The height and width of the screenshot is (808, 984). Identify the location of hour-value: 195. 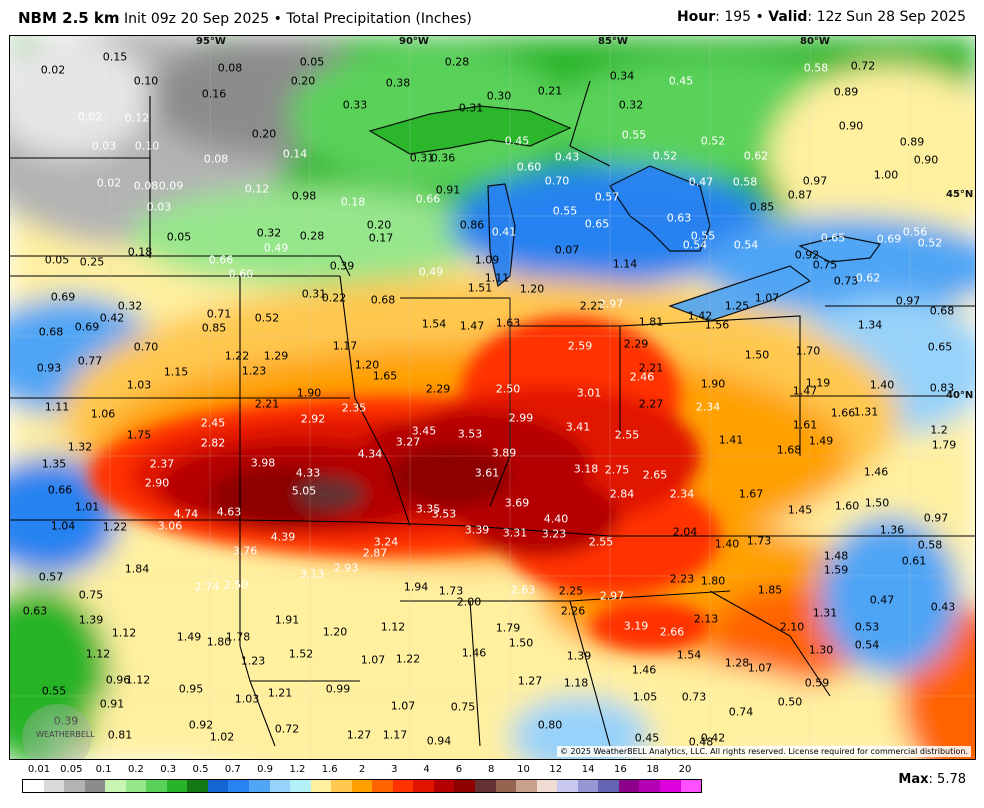
(738, 17).